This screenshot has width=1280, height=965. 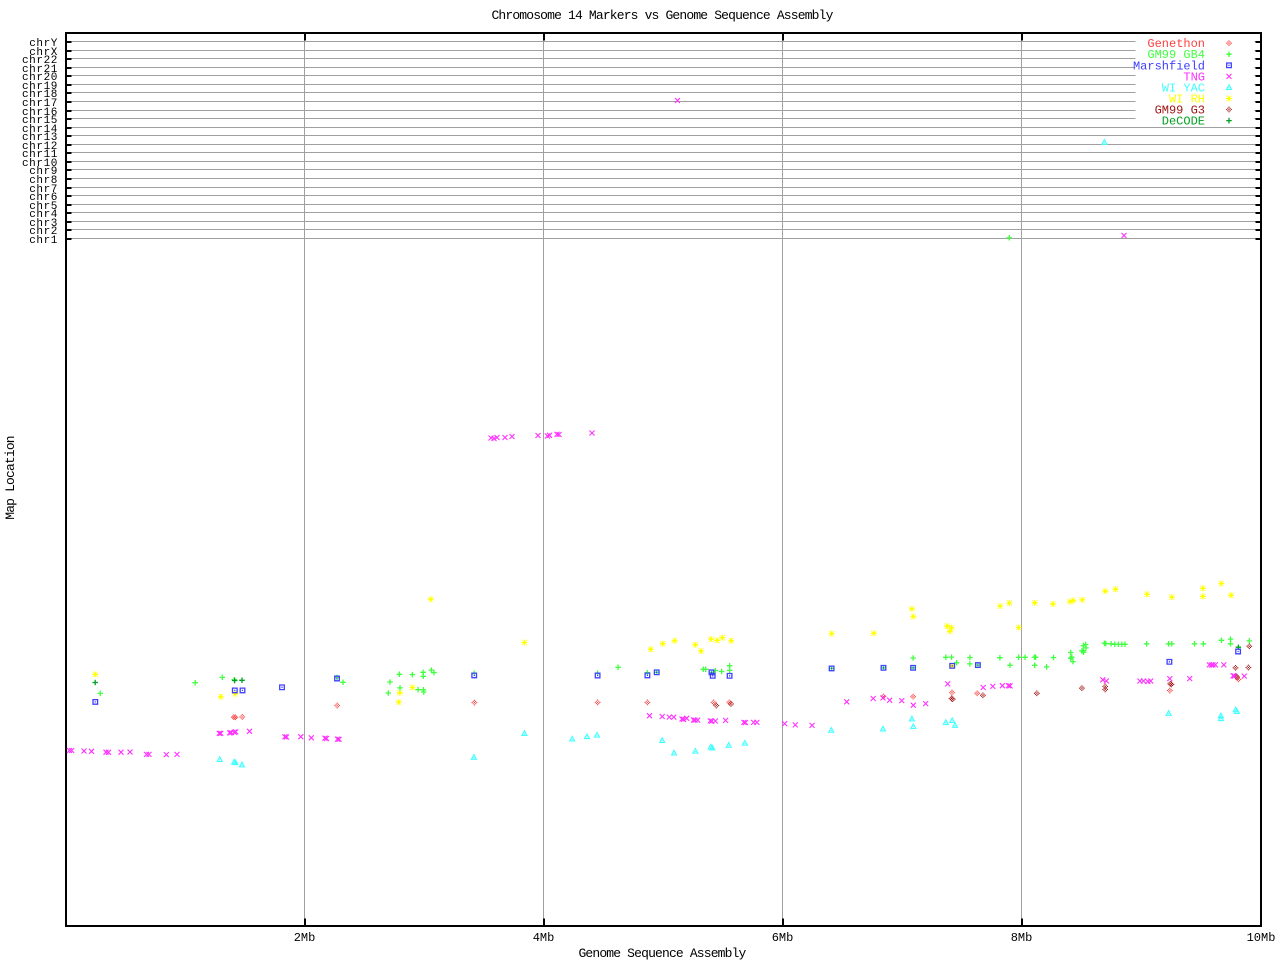 I want to click on svg-text: 10Mb, so click(x=1261, y=938).